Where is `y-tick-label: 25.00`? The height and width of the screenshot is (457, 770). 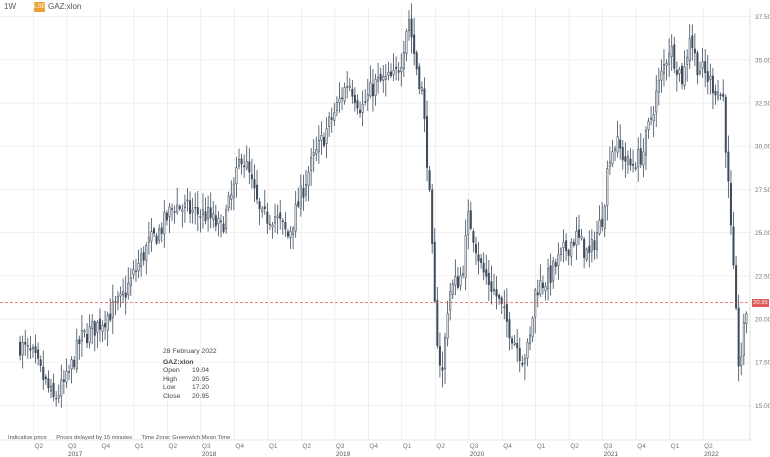
y-tick-label: 25.00 is located at coordinates (762, 233).